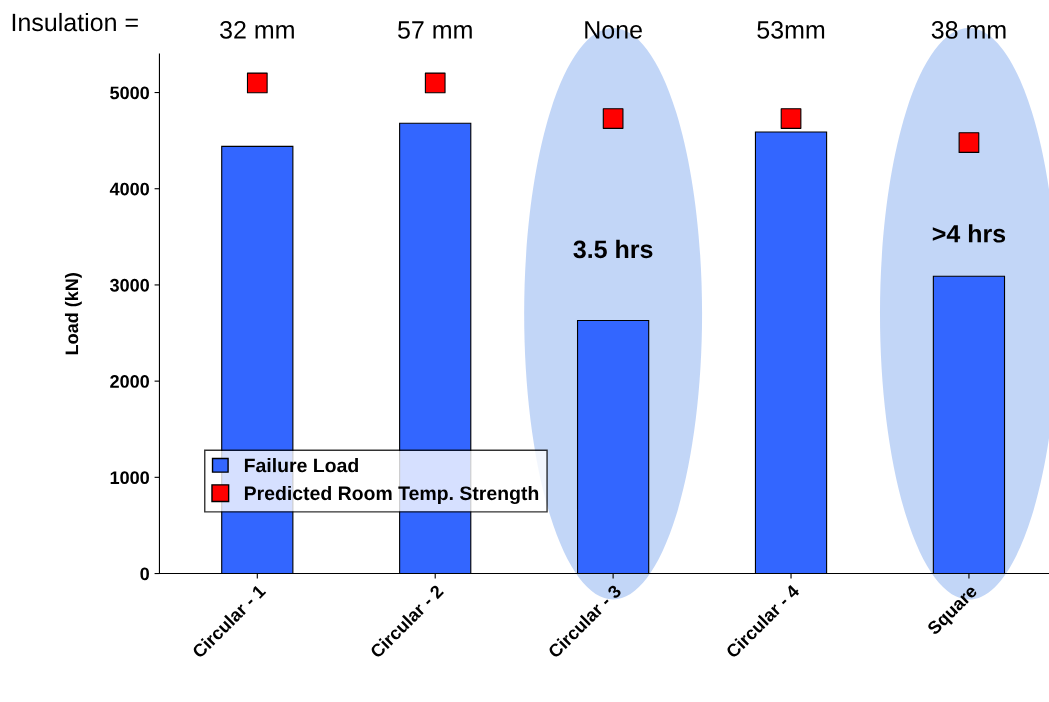 The width and height of the screenshot is (1049, 702). What do you see at coordinates (129, 478) in the screenshot?
I see `y-tick-label: 1000` at bounding box center [129, 478].